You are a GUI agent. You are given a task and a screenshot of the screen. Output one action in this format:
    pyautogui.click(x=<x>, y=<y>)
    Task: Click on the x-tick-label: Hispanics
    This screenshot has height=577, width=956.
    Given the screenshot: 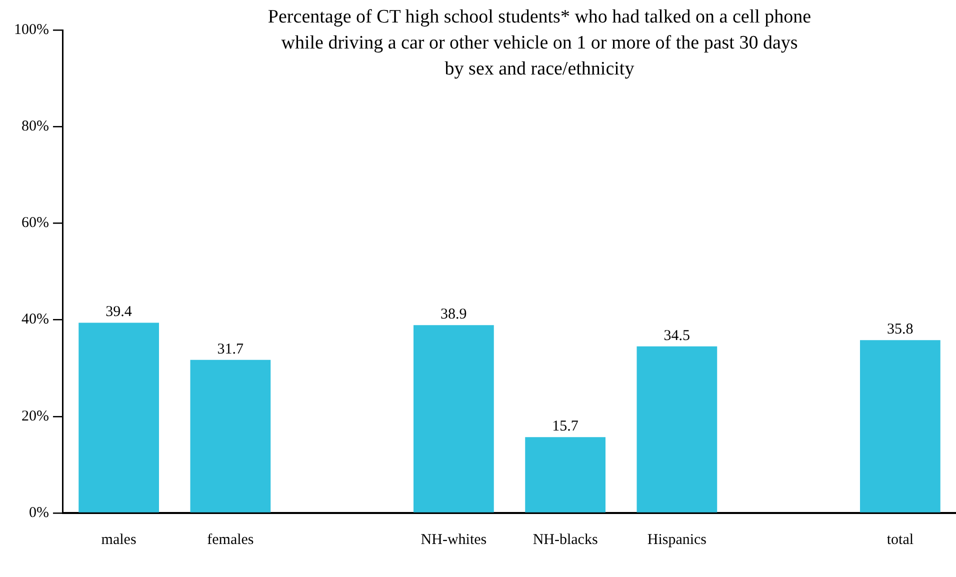 What is the action you would take?
    pyautogui.click(x=677, y=540)
    